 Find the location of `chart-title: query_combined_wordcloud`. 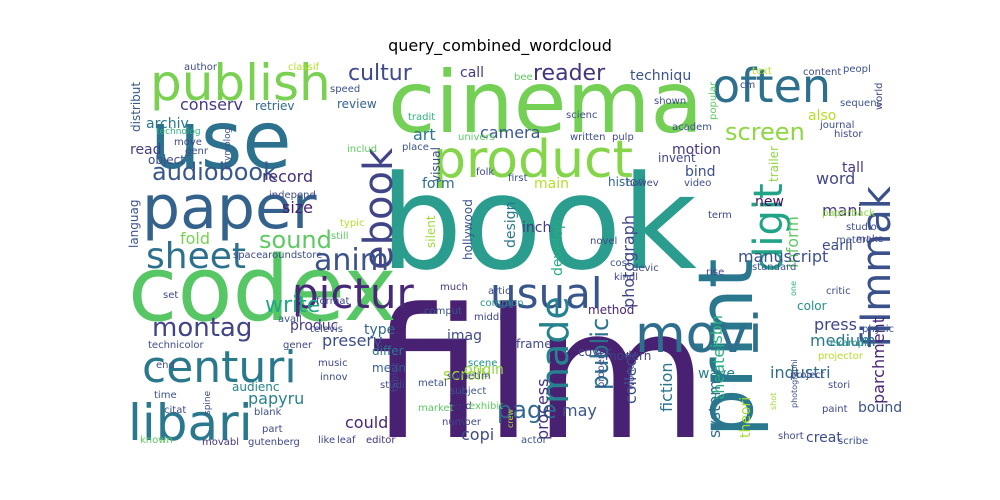

chart-title: query_combined_wordcloud is located at coordinates (500, 45).